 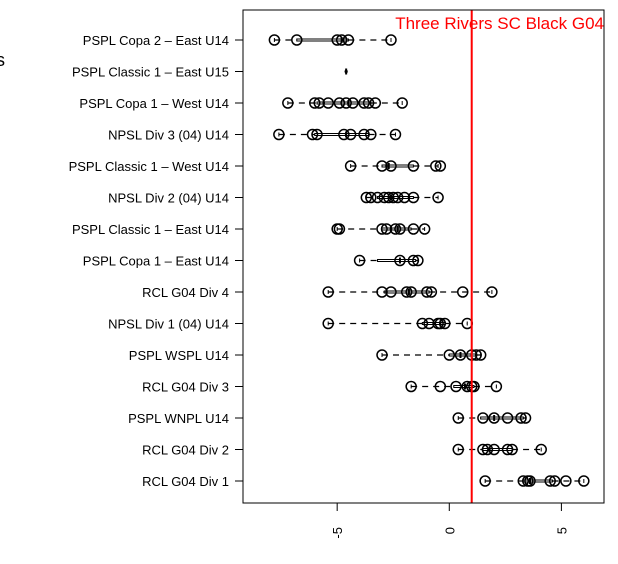 I want to click on x-tick-label: 5, so click(x=561, y=530).